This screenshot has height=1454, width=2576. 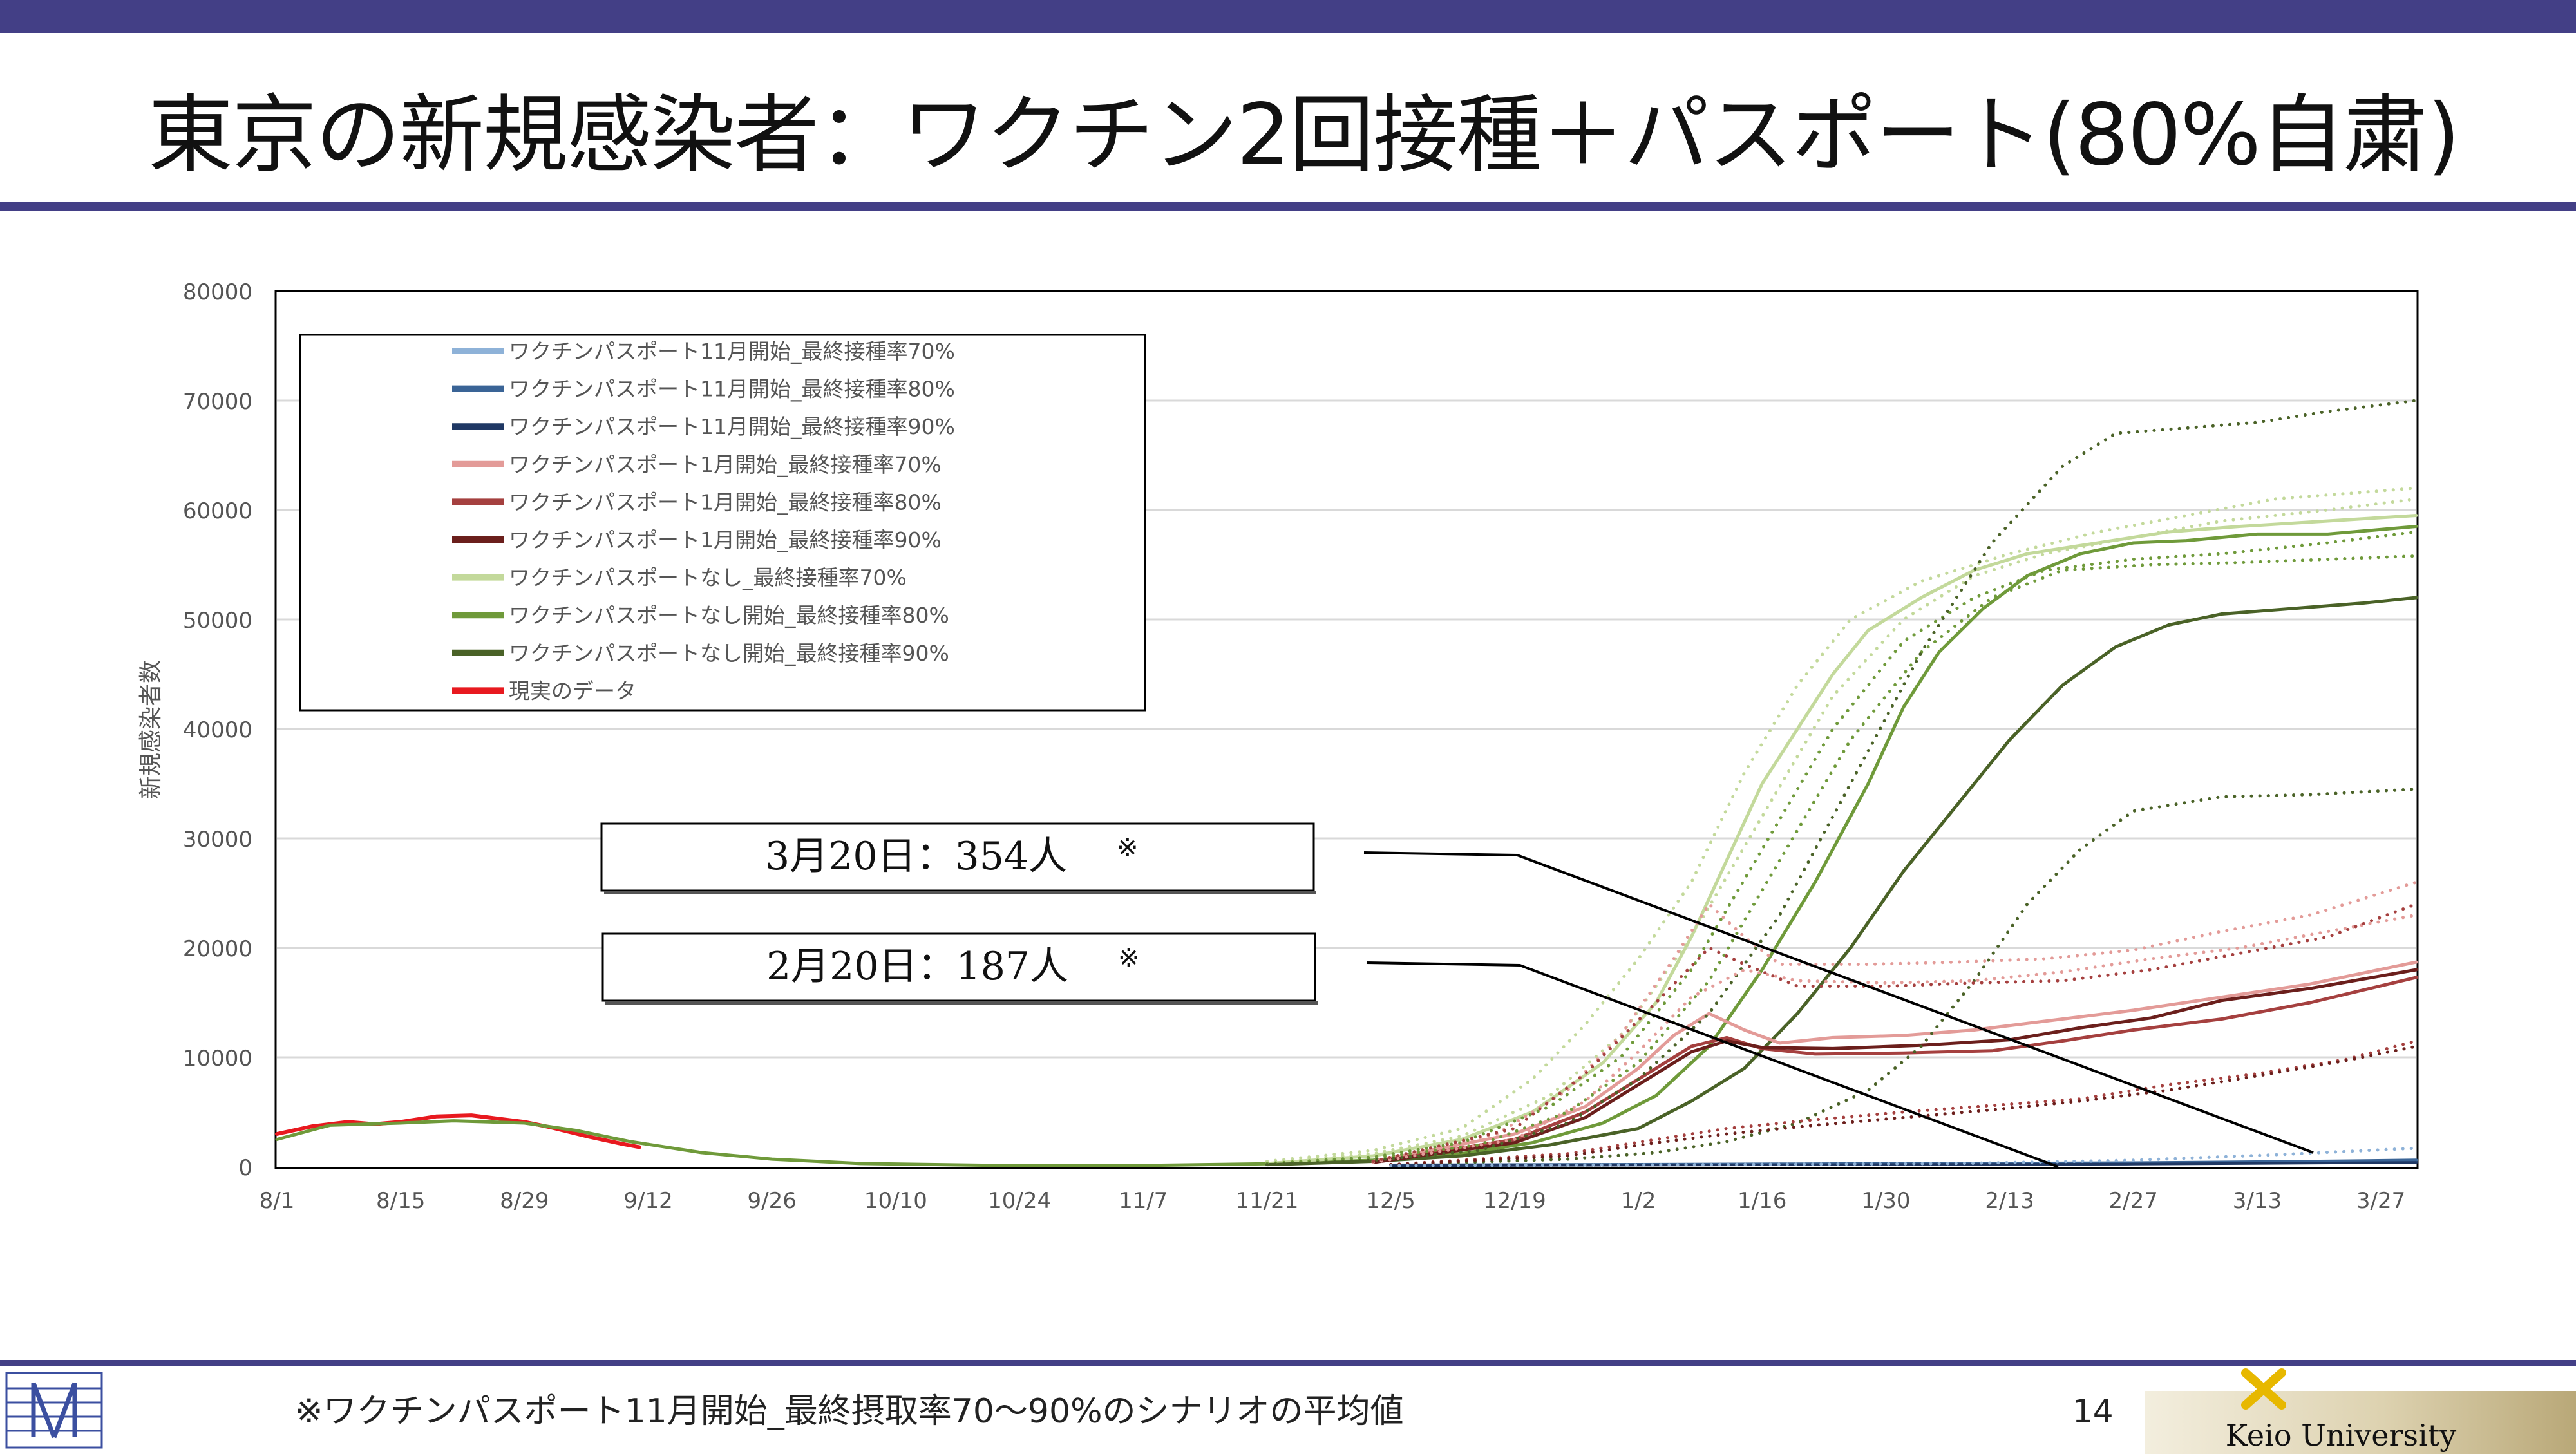 What do you see at coordinates (217, 511) in the screenshot?
I see `y-tick-label: 60000` at bounding box center [217, 511].